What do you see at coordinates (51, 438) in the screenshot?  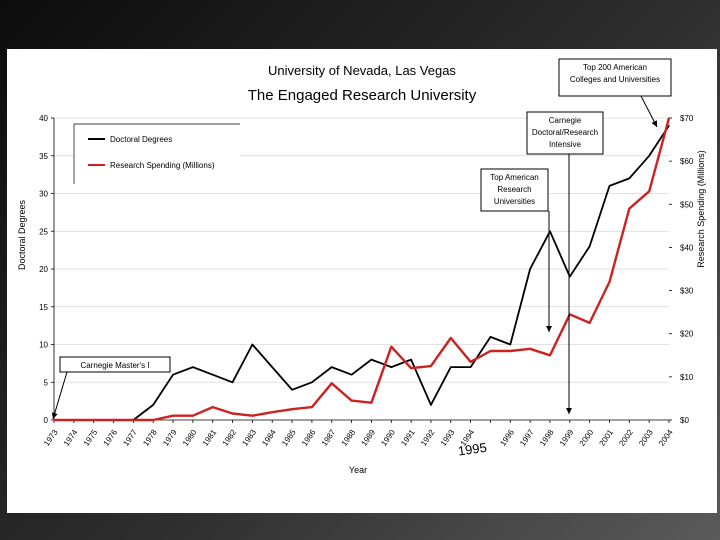 I see `x-tick-label: 1973` at bounding box center [51, 438].